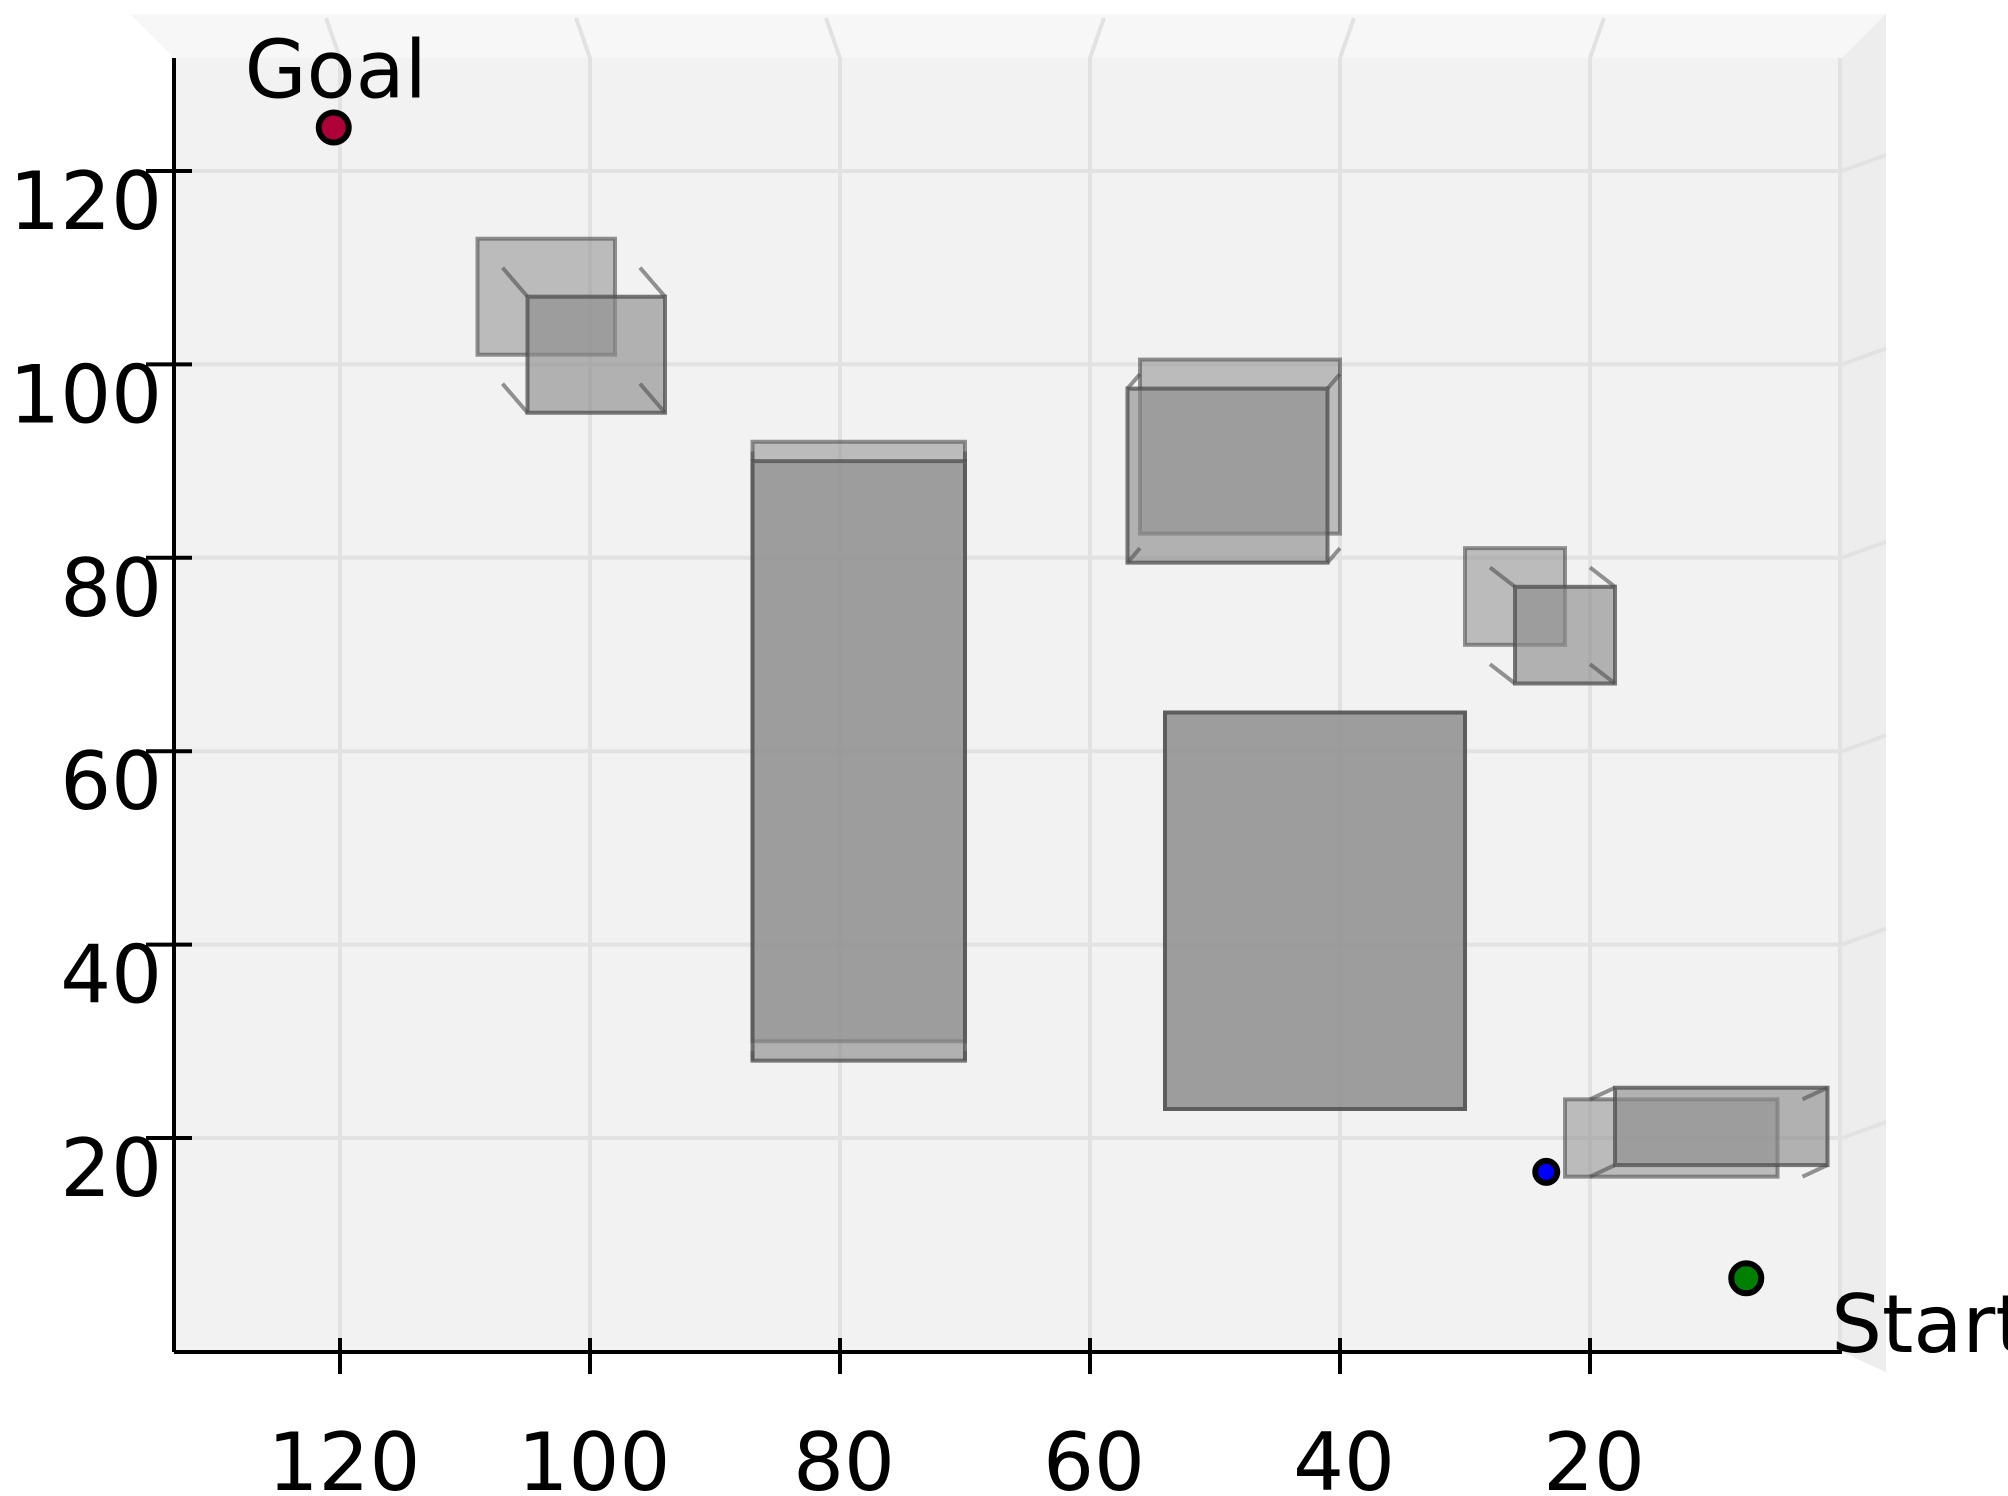 The width and height of the screenshot is (2008, 1496). I want to click on y-tick-label: 100, so click(85, 394).